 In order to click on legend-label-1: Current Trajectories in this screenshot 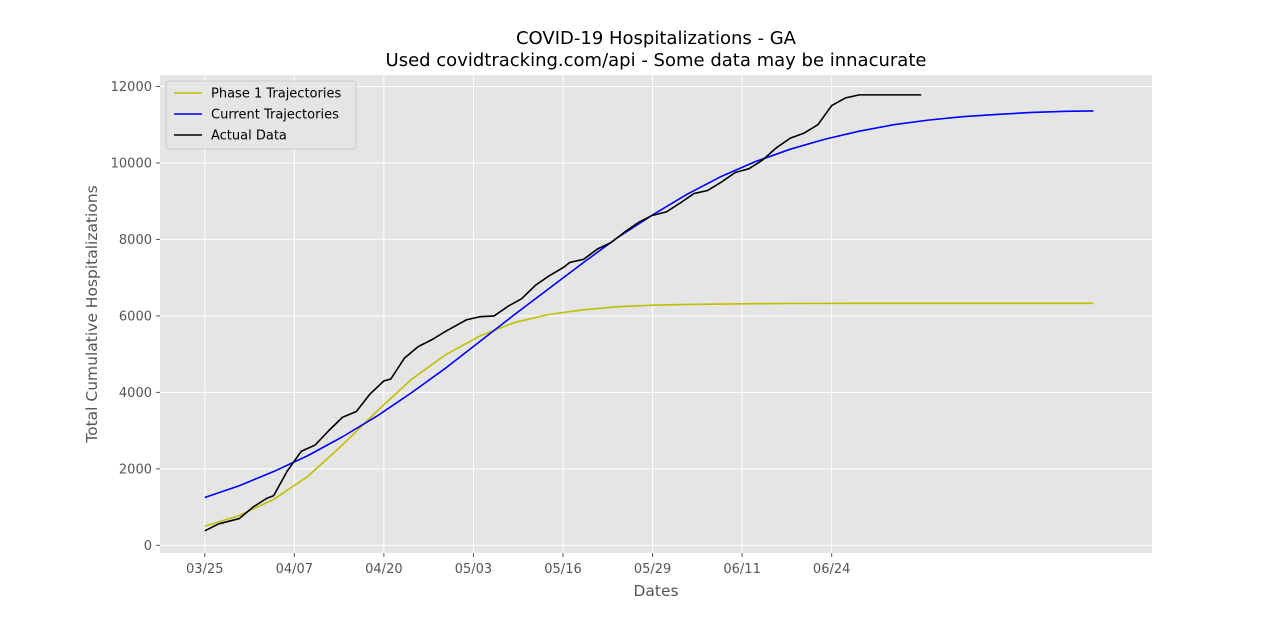, I will do `click(275, 115)`.